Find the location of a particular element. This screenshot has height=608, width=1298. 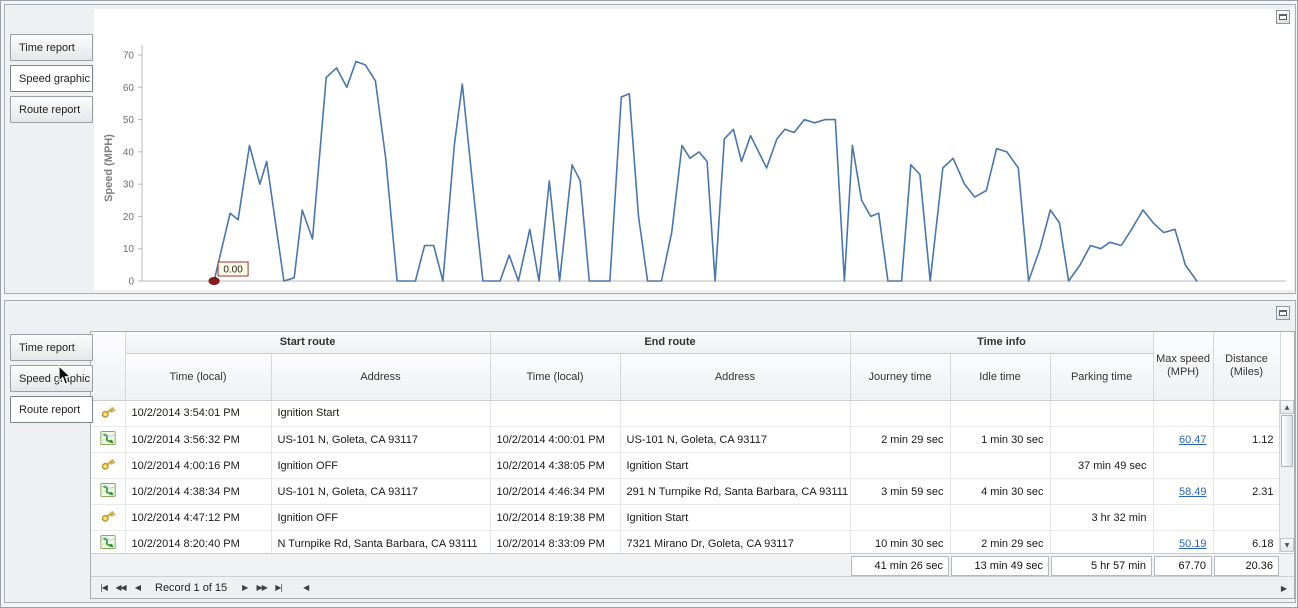

table-row: 10/2/2014 3:54:01 PM Ignition Start is located at coordinates (686, 413).